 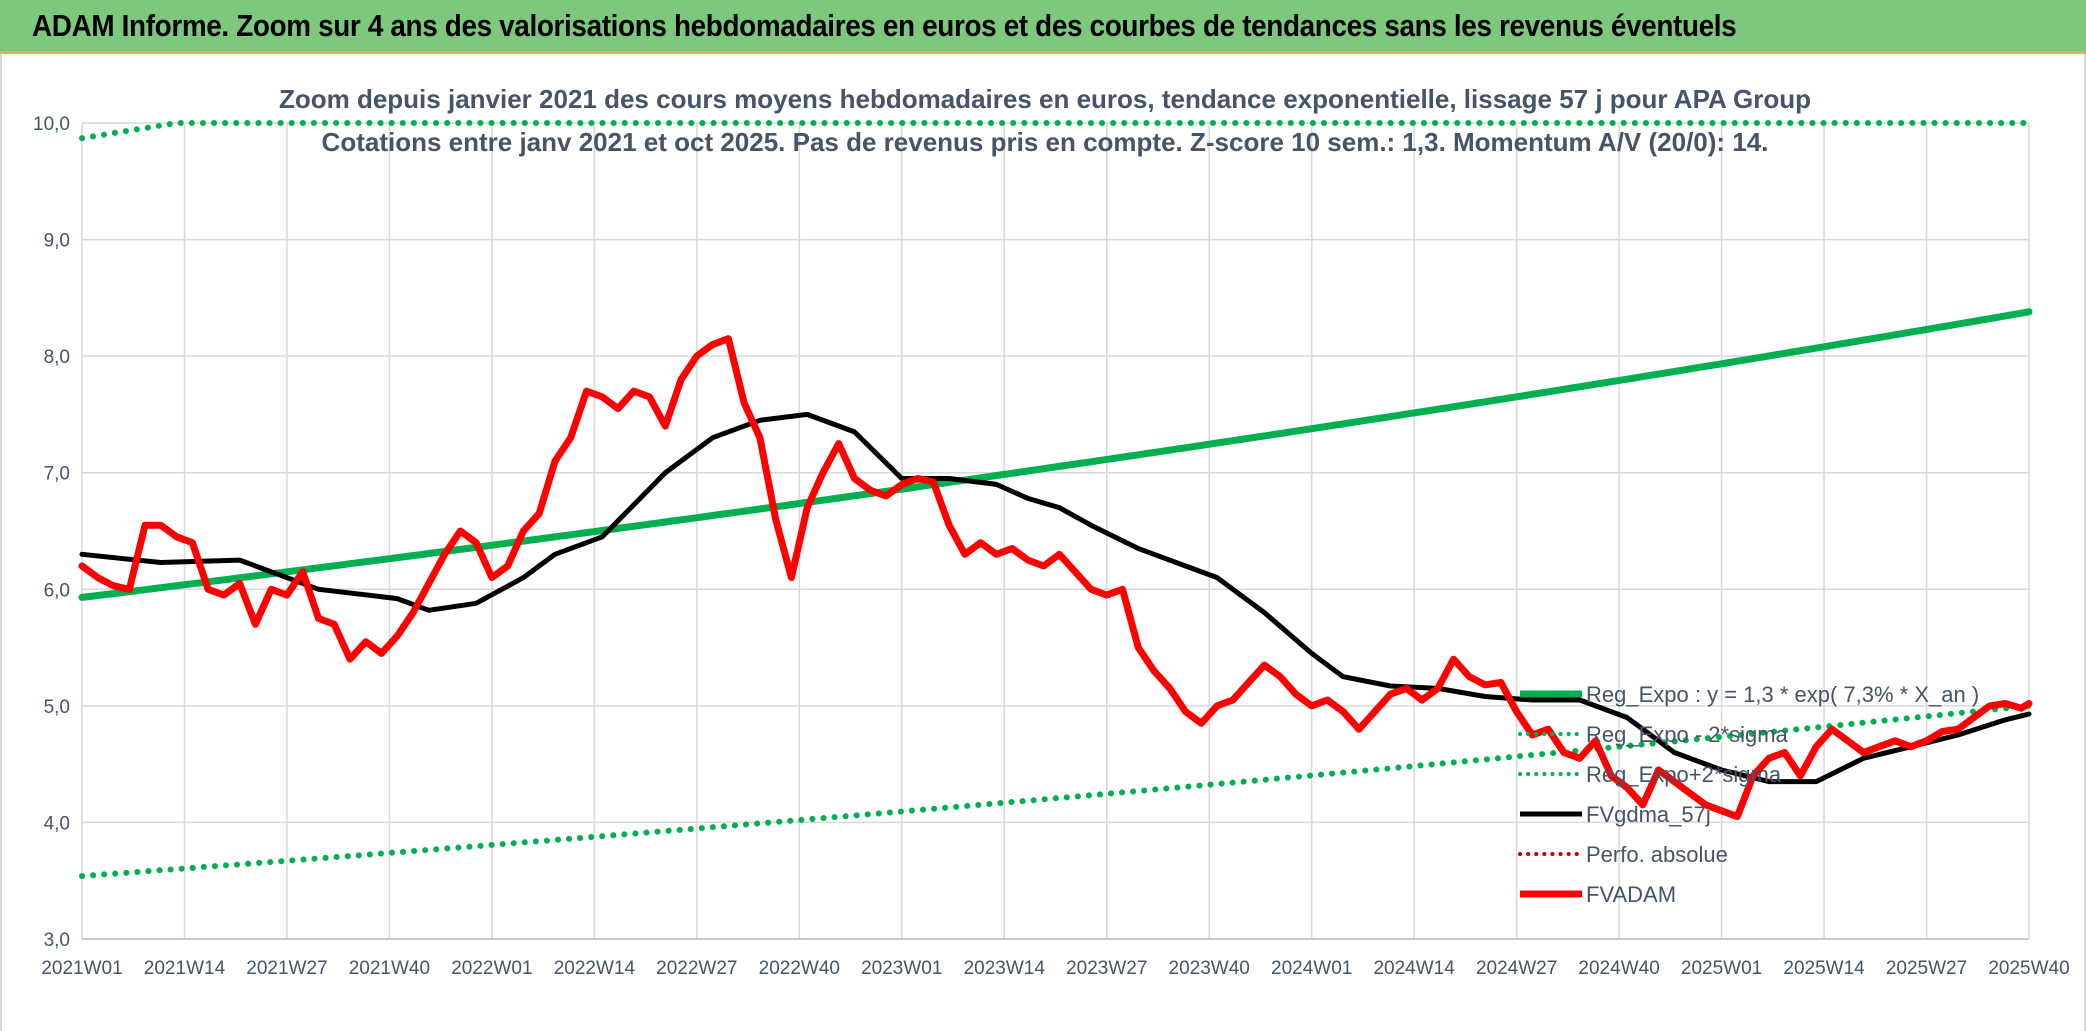 I want to click on y-tick-label: 8,0, so click(x=57, y=357).